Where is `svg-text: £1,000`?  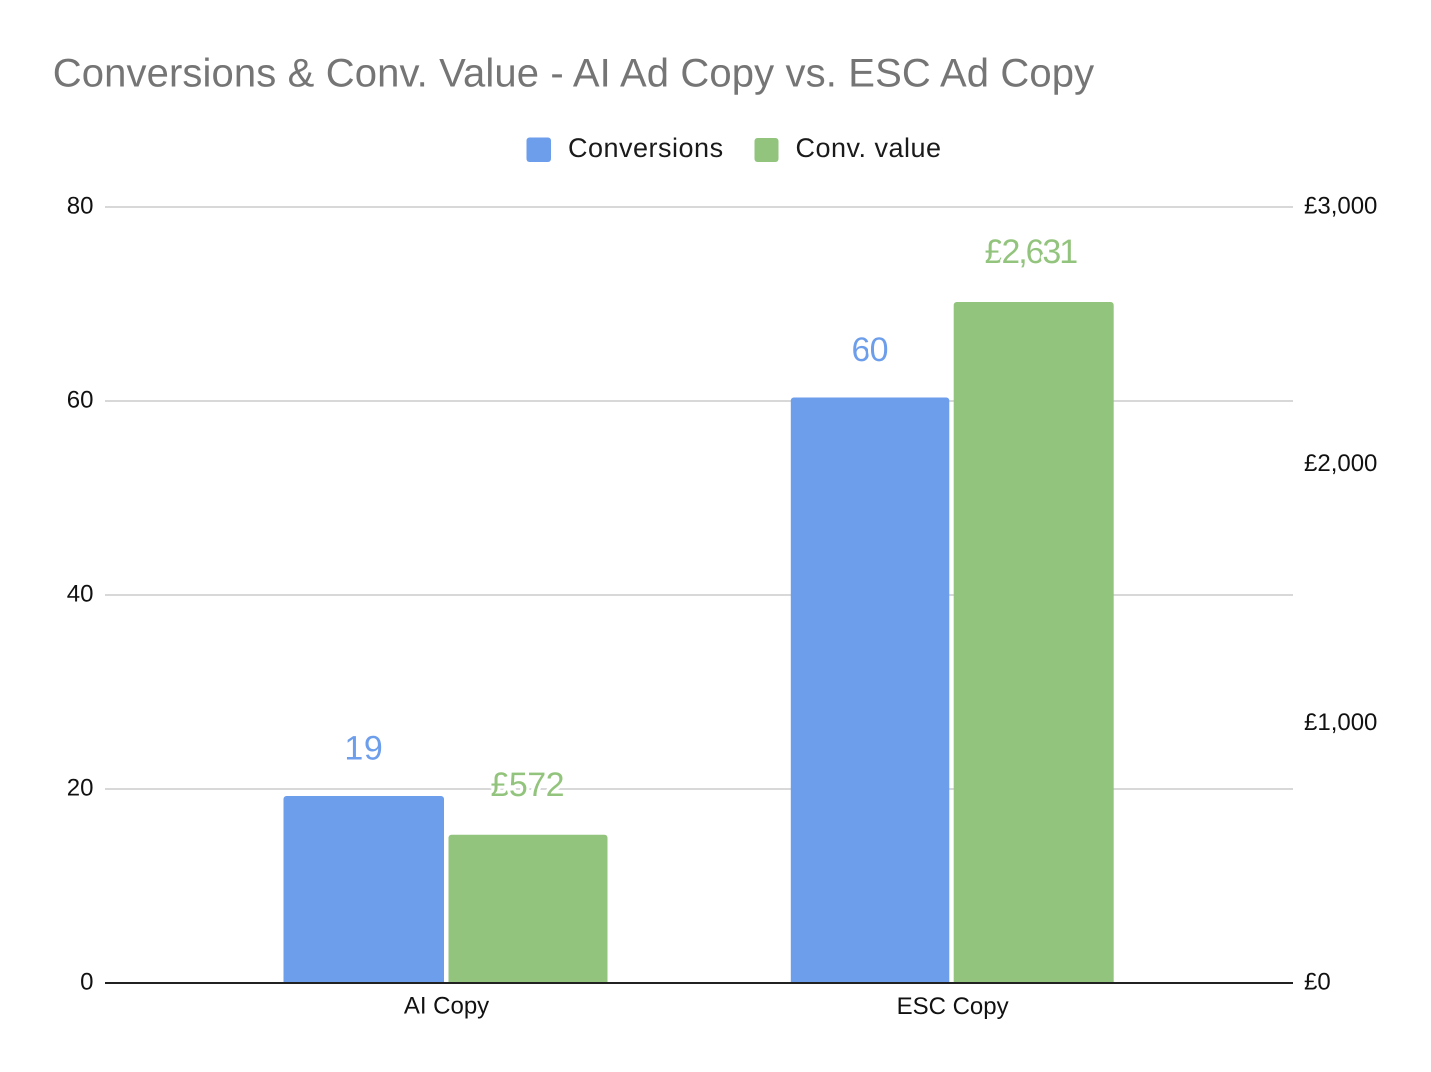 svg-text: £1,000 is located at coordinates (1340, 722).